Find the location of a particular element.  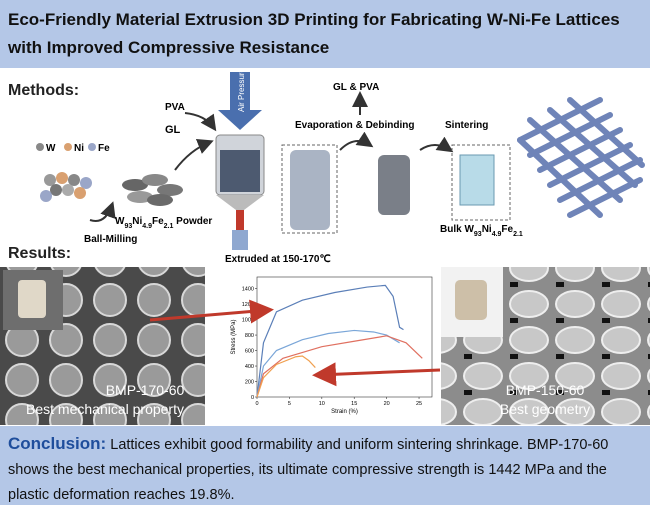

left-note: Best mechanical property is located at coordinates (105, 409).